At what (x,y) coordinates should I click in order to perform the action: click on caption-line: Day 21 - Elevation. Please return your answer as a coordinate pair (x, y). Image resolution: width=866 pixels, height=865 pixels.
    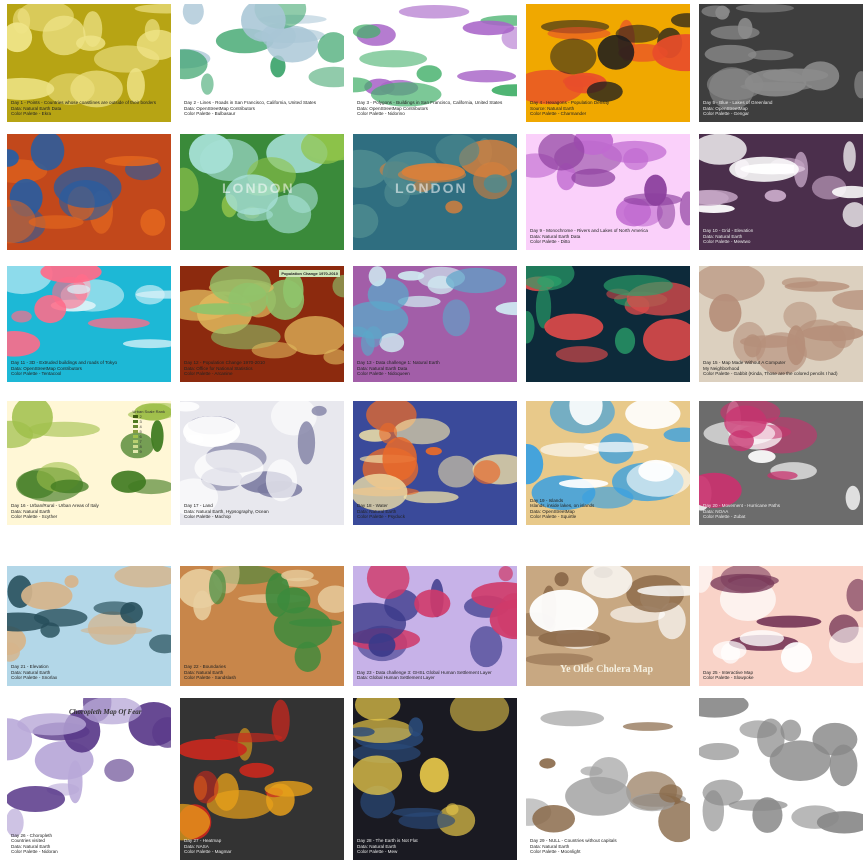
    Looking at the image, I should click on (30, 667).